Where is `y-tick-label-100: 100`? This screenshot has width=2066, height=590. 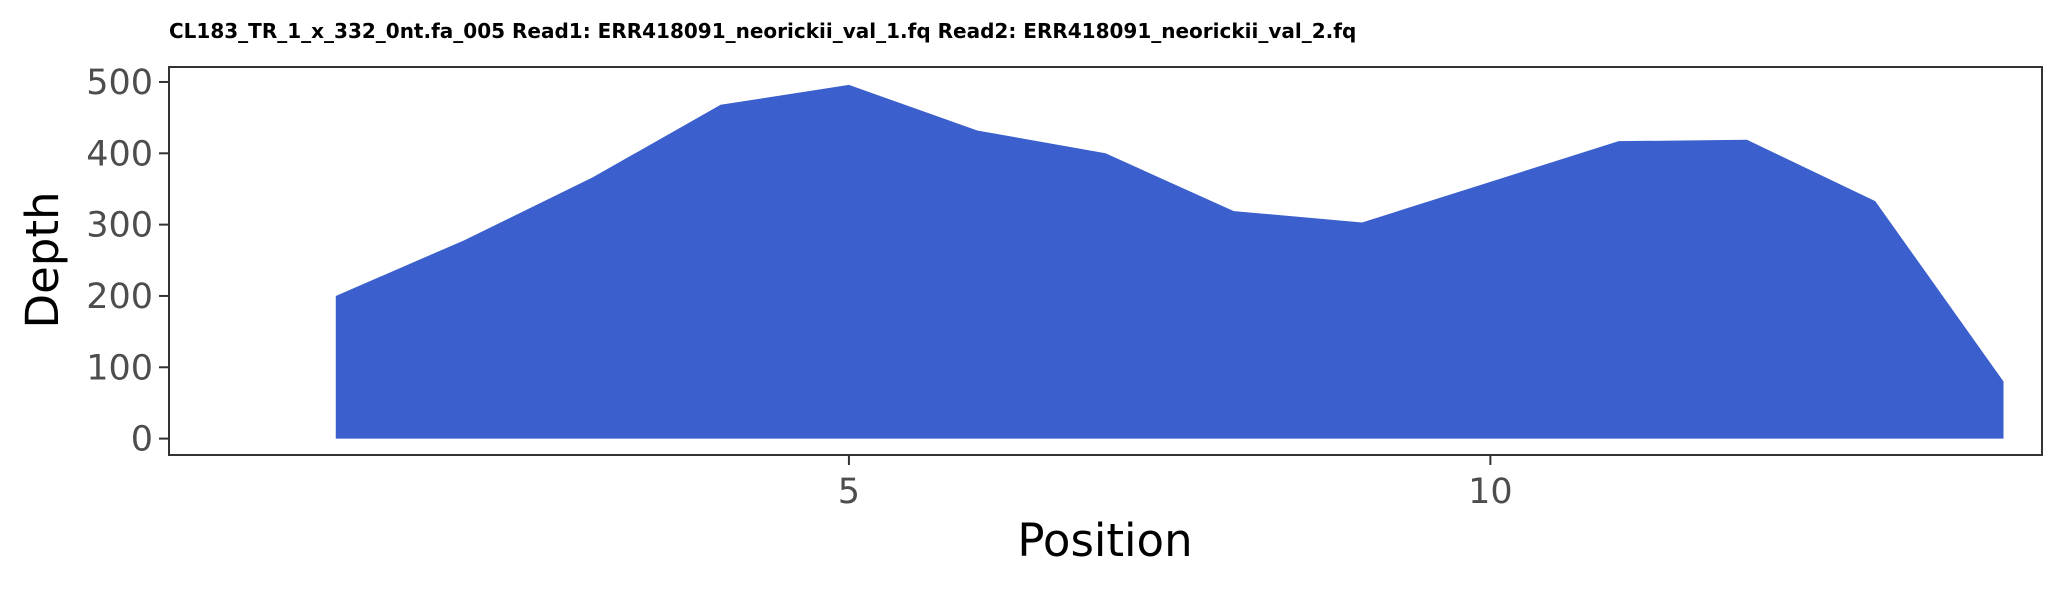 y-tick-label-100: 100 is located at coordinates (119, 368).